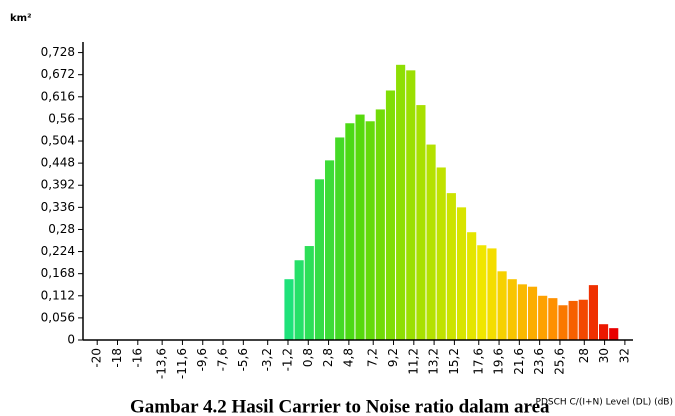 The width and height of the screenshot is (675, 416). What do you see at coordinates (348, 357) in the screenshot?
I see `x-tick-label: 4,8` at bounding box center [348, 357].